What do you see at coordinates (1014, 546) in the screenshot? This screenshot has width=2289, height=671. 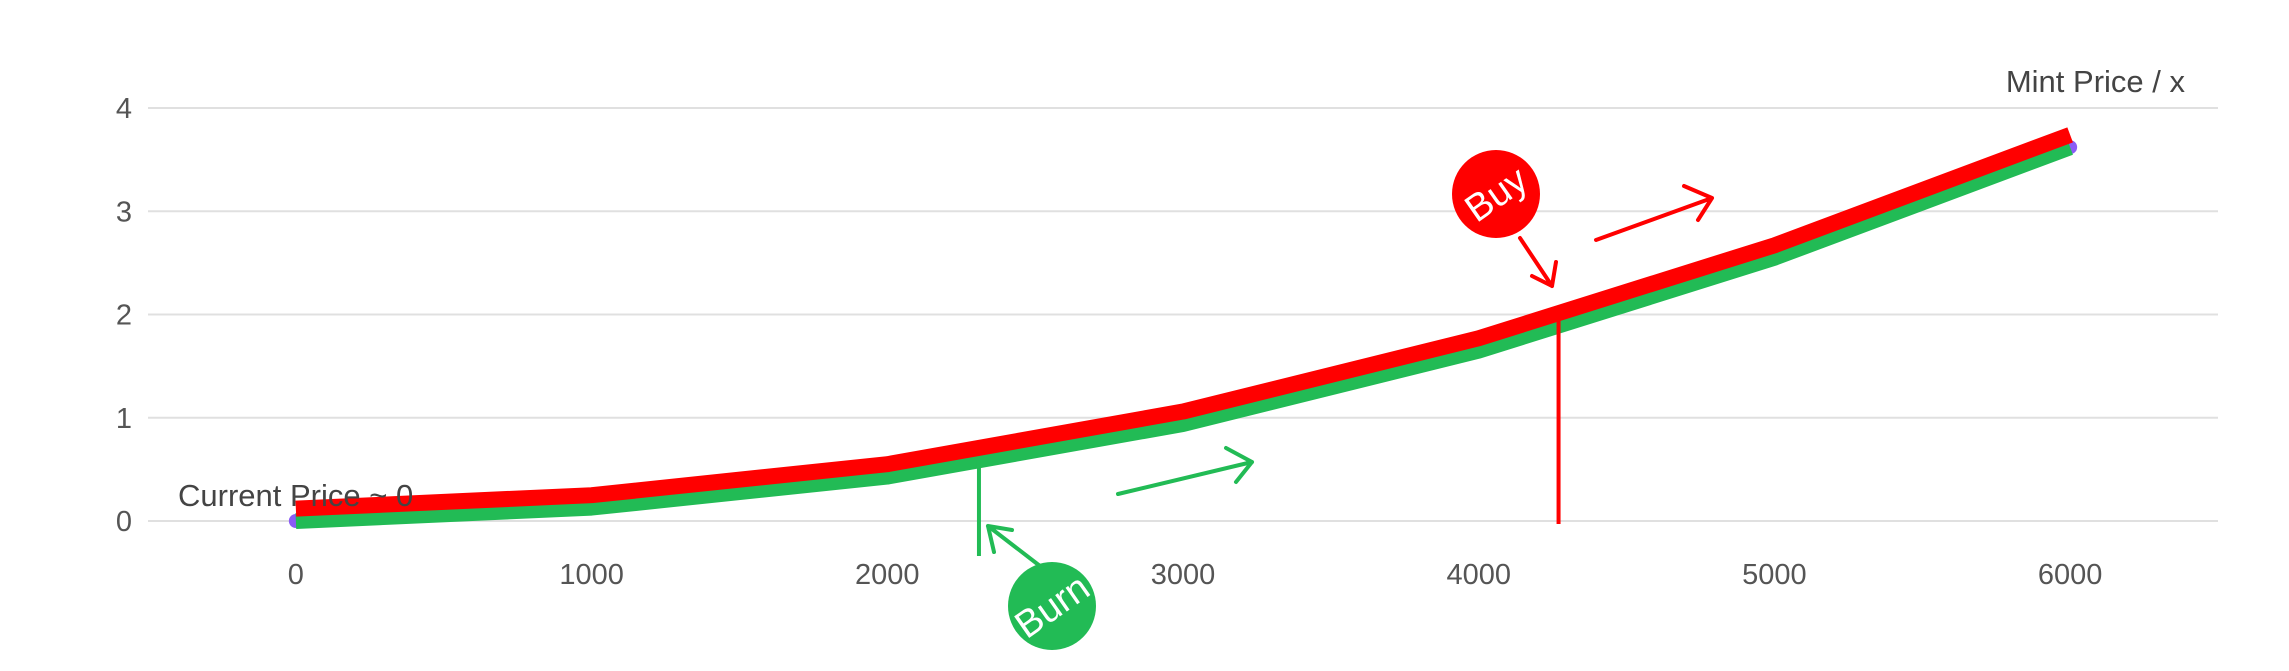 I see `burn-arrow-icon` at bounding box center [1014, 546].